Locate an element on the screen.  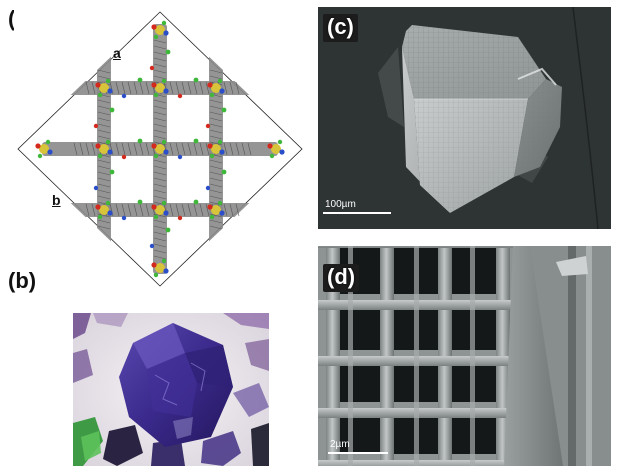
panel-label-b: (b) is located at coordinates (22, 280).